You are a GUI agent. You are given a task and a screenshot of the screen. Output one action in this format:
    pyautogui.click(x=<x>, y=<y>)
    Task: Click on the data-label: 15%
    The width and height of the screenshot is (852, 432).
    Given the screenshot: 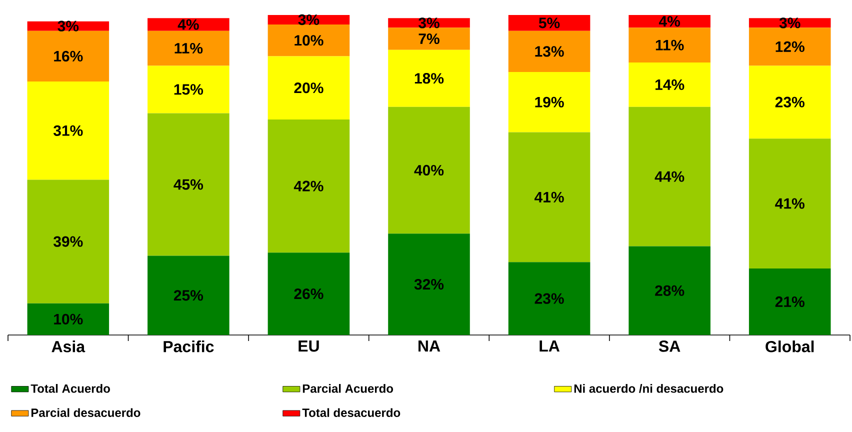 What is the action you would take?
    pyautogui.click(x=189, y=89)
    